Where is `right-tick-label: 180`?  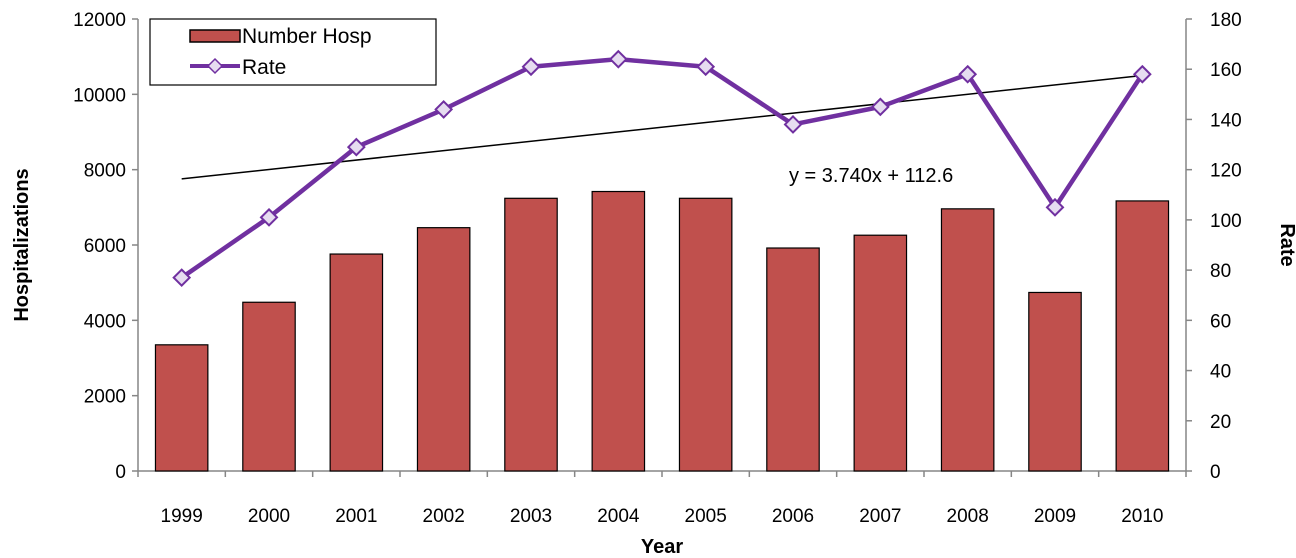 right-tick-label: 180 is located at coordinates (1226, 20).